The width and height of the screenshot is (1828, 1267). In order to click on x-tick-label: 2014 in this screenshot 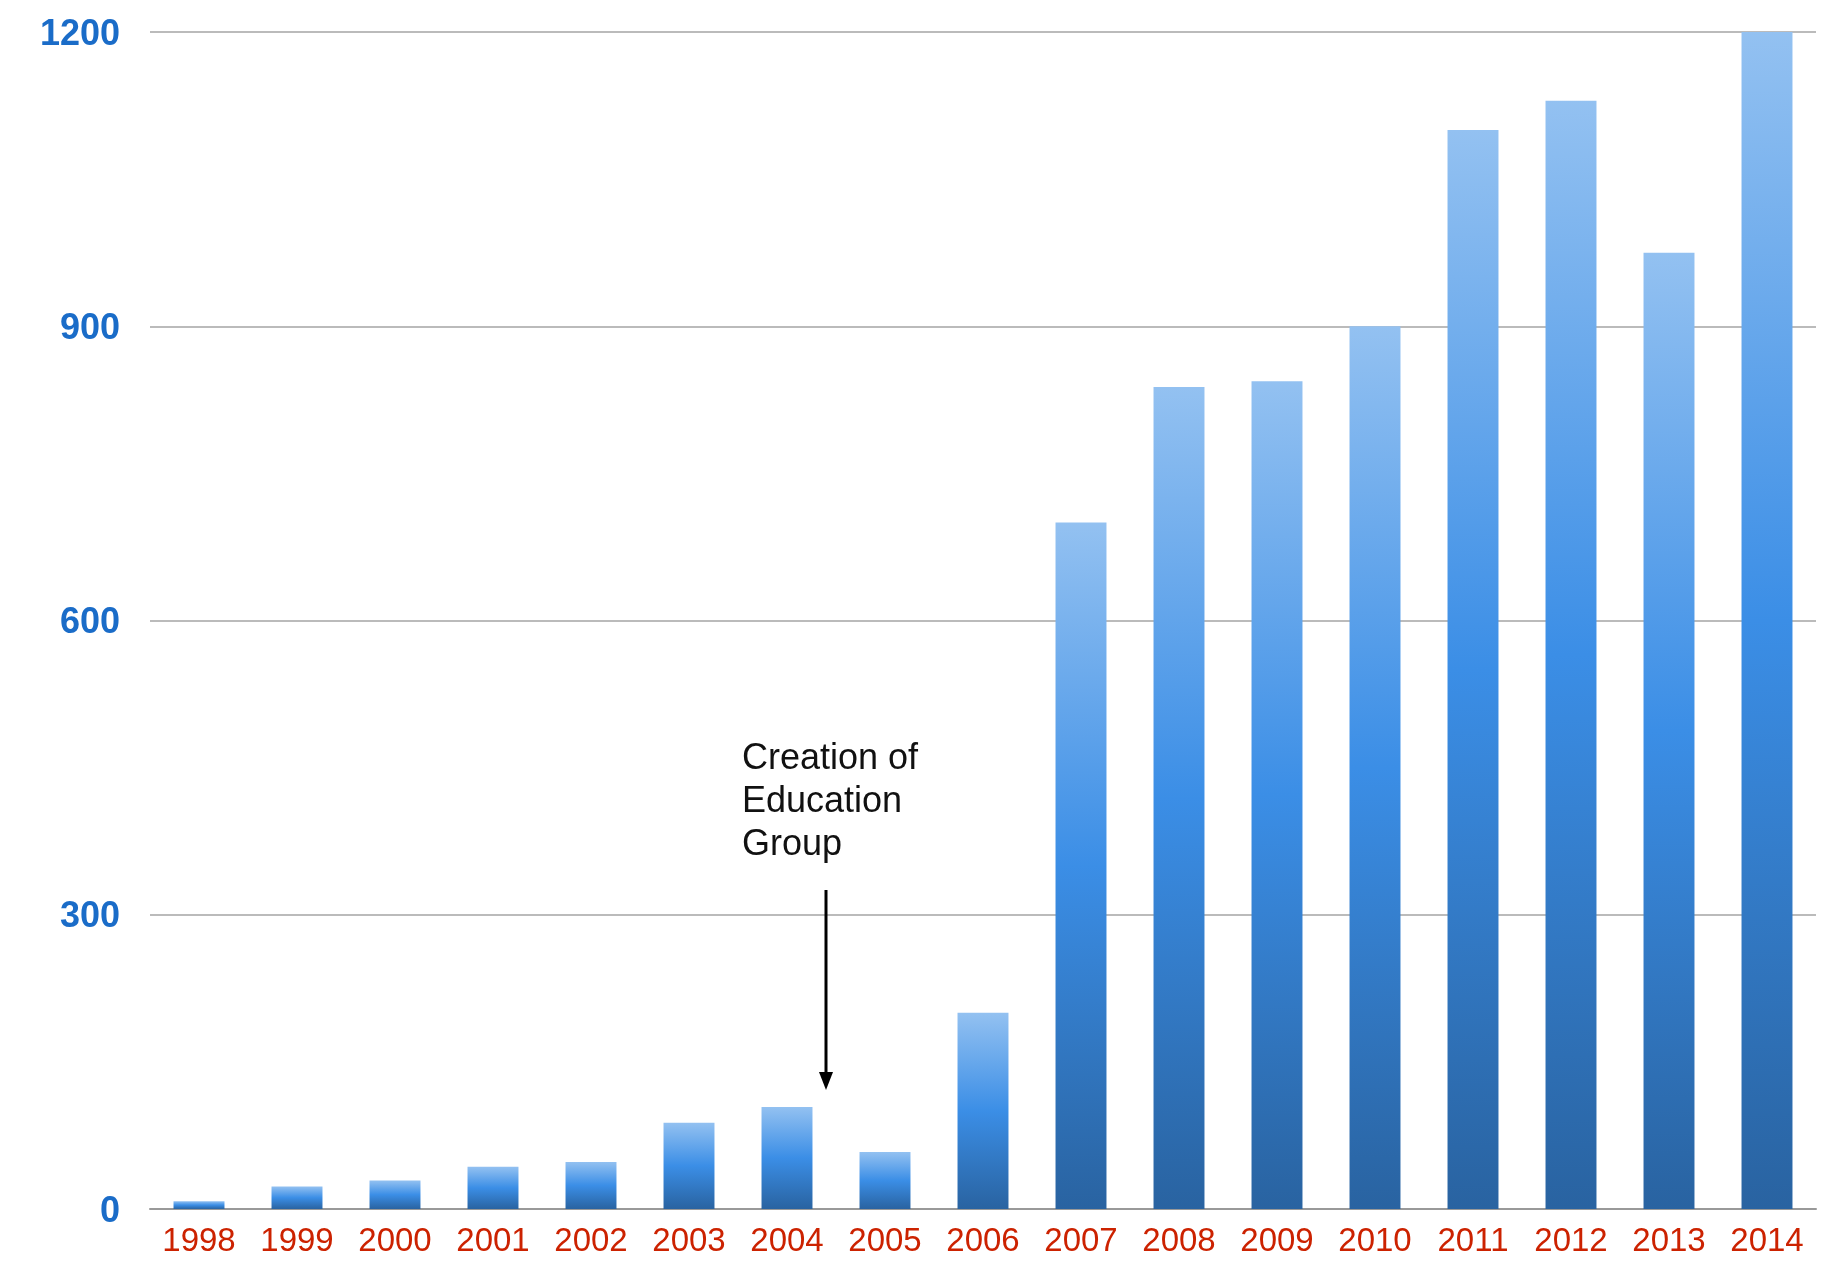, I will do `click(1767, 1239)`.